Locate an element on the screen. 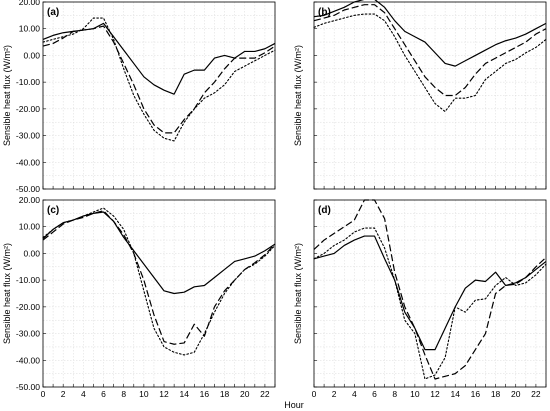 Image resolution: width=550 pixels, height=411 pixels. panel-label: (a) is located at coordinates (53, 12).